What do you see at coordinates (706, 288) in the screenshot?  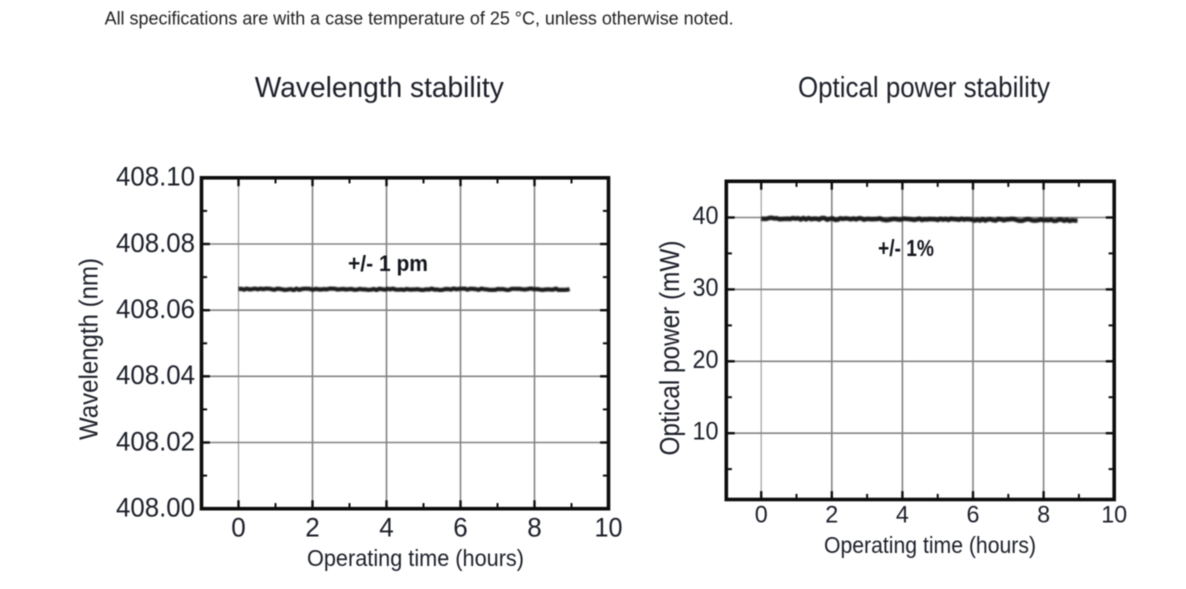 I see `svg-text: 30` at bounding box center [706, 288].